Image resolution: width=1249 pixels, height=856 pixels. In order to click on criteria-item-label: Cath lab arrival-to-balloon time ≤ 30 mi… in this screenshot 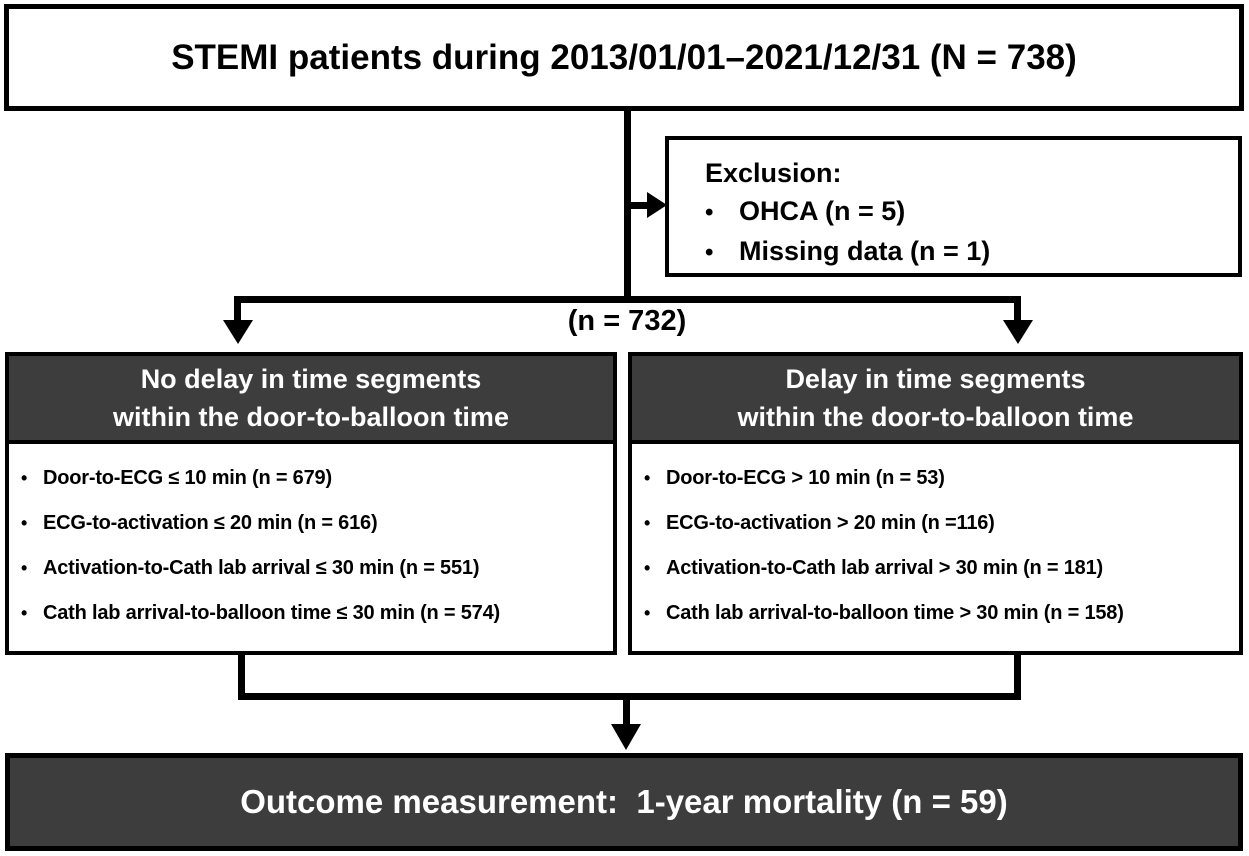, I will do `click(271, 613)`.